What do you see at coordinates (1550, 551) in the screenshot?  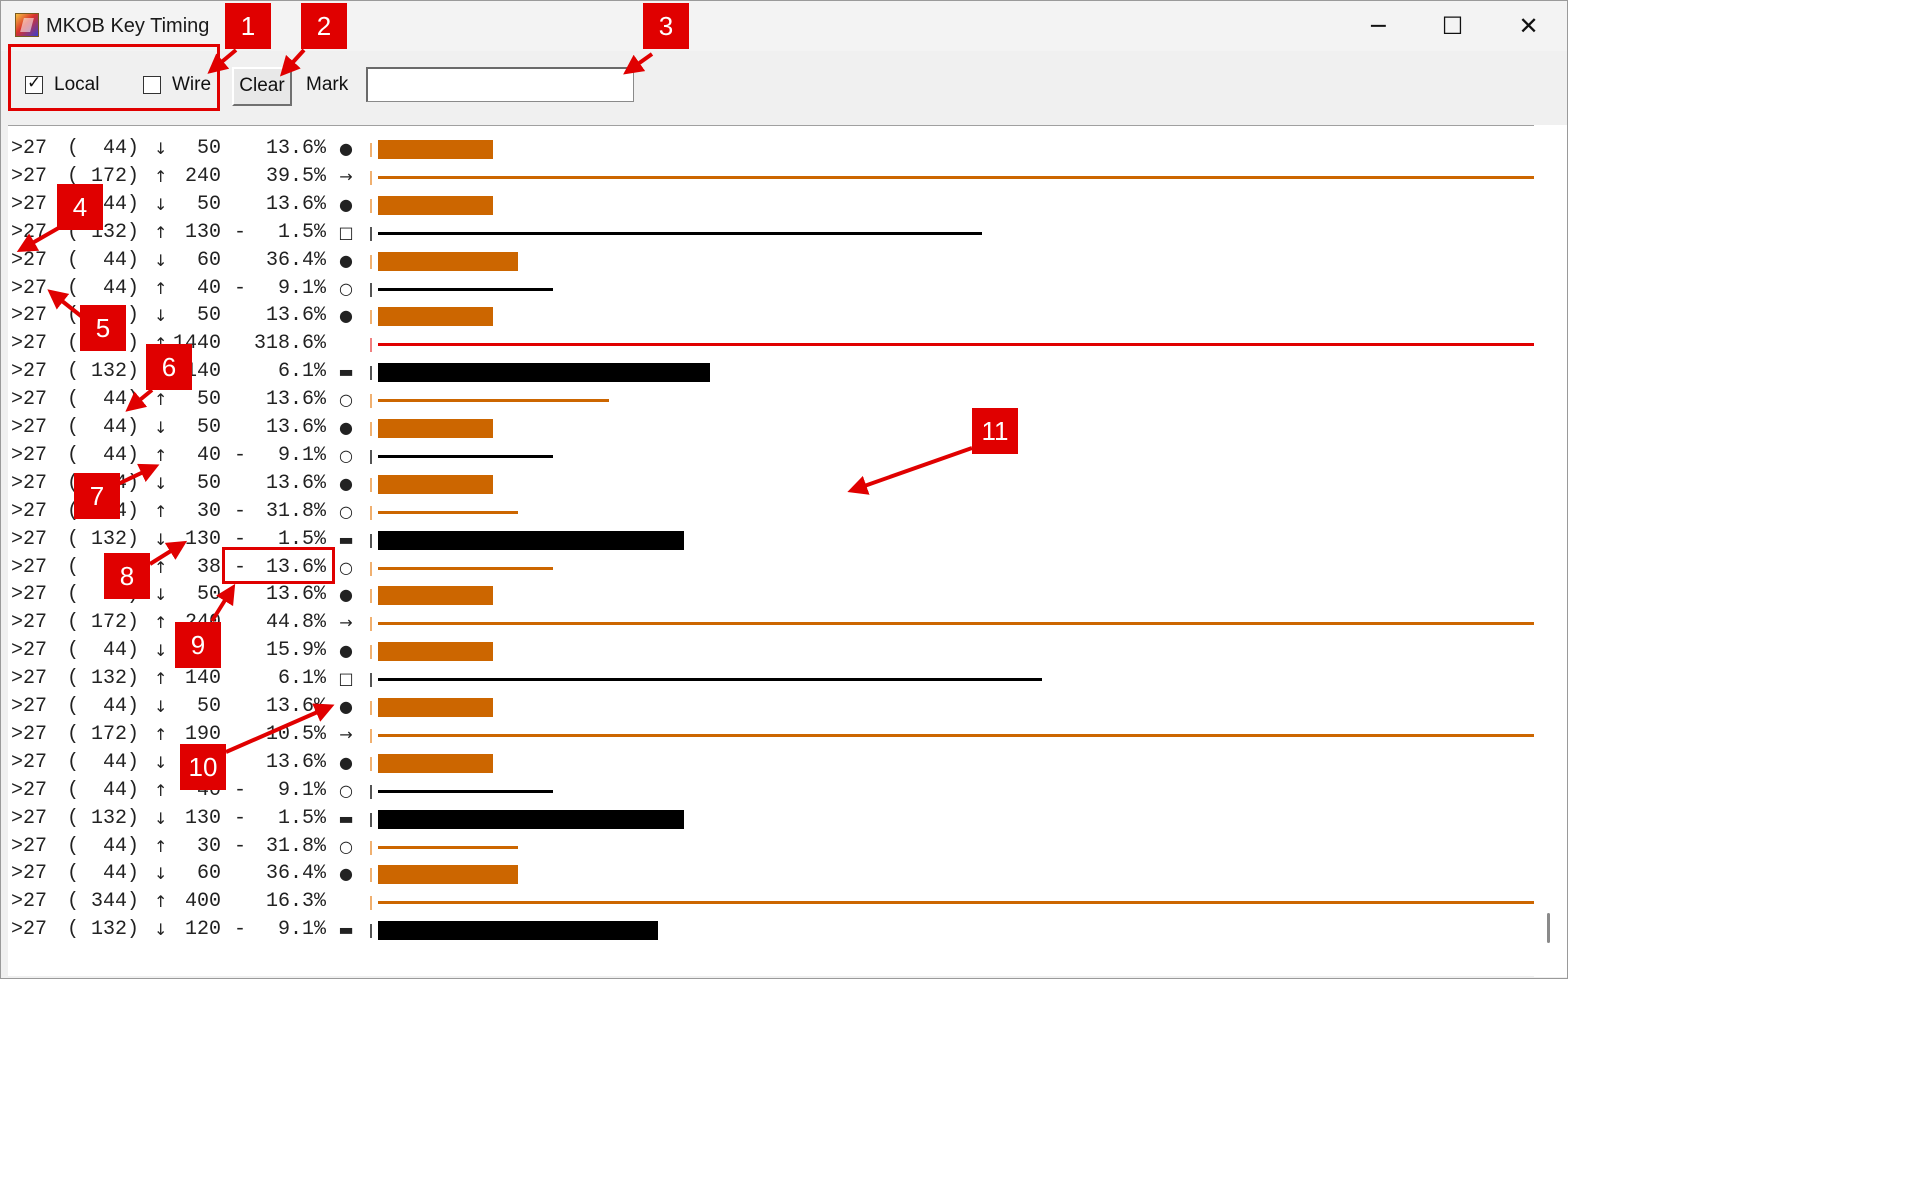 I see `vertical-scrollbar` at bounding box center [1550, 551].